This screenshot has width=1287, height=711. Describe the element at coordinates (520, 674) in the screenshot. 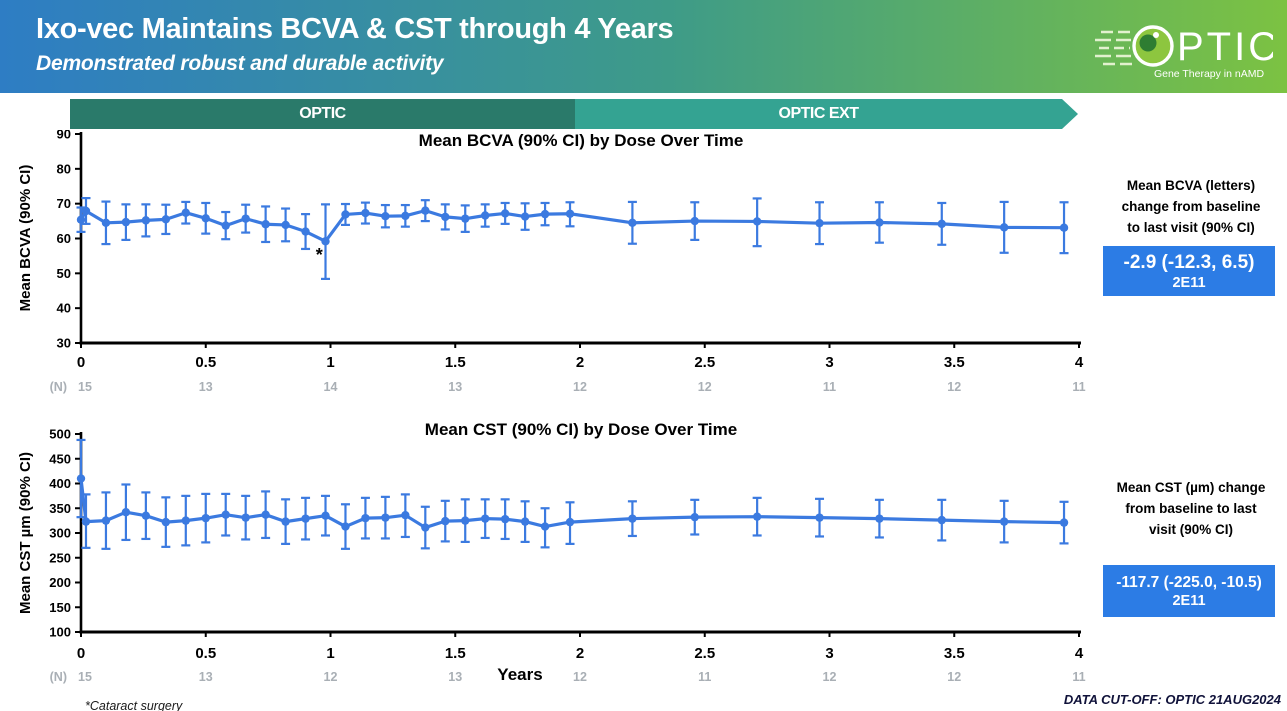

I see `x-axis-label: Years` at that location.